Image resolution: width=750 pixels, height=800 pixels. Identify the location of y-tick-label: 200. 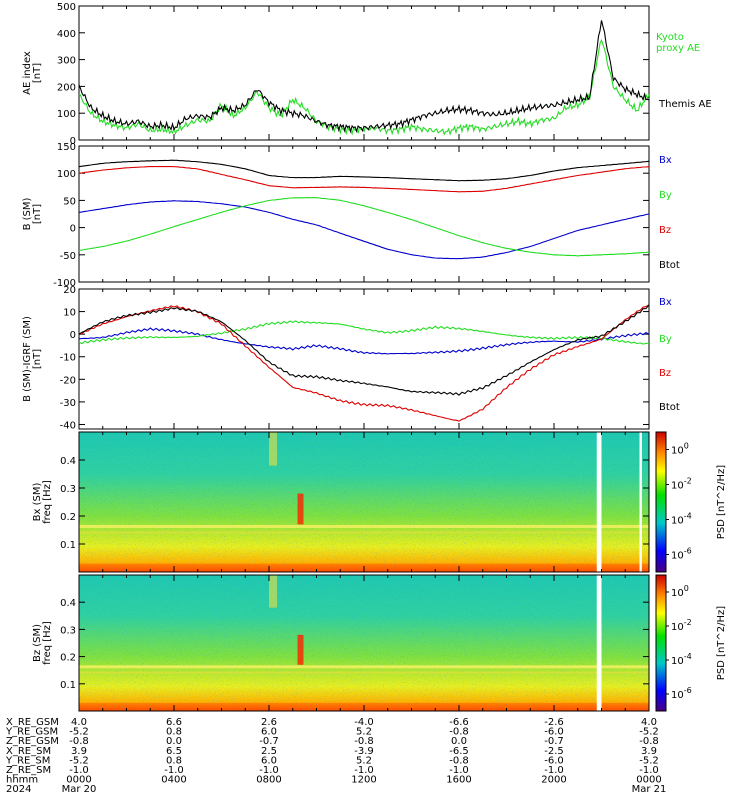
(66, 87).